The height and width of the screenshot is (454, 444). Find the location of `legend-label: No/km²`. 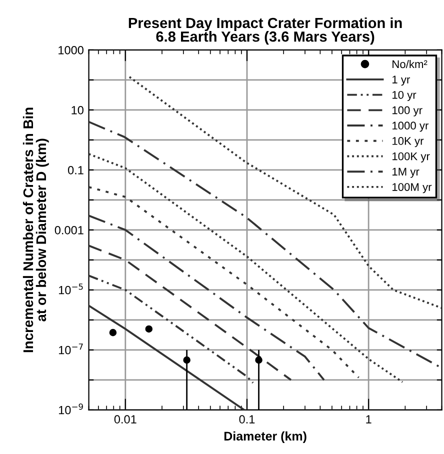

legend-label: No/km² is located at coordinates (410, 64).